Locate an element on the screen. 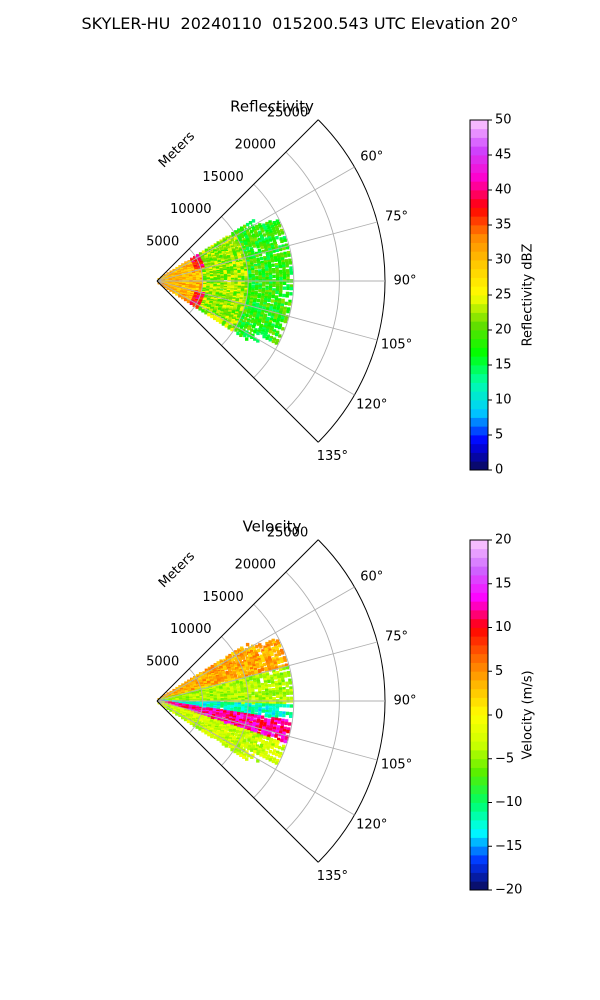 The image size is (600, 1000). radial-tick-label: 5000 is located at coordinates (162, 661).